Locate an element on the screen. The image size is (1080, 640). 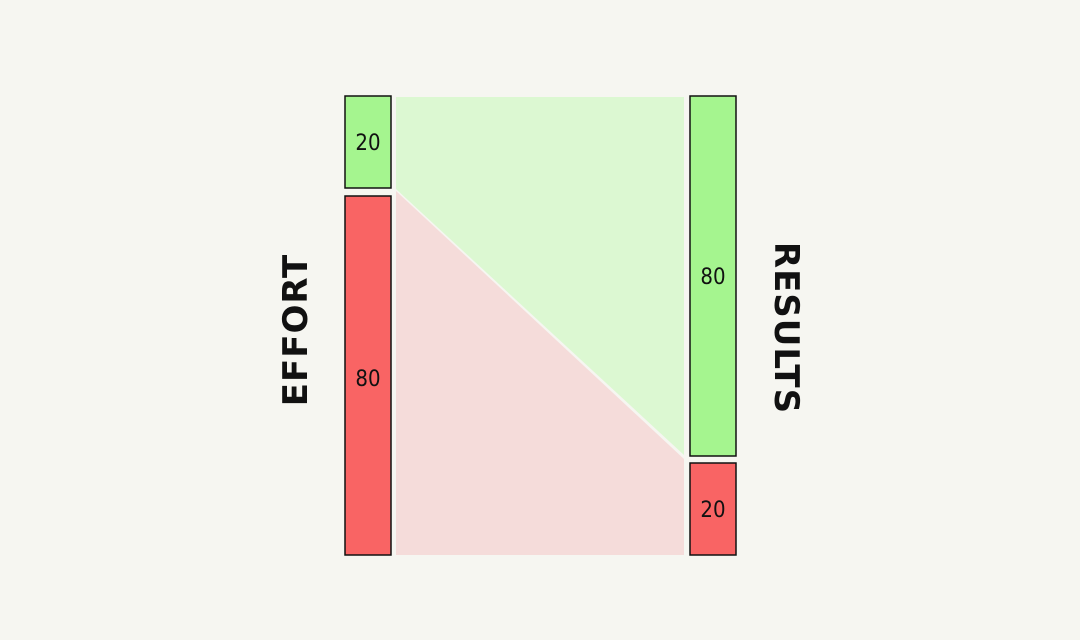
green-flow-band is located at coordinates (540, 276).